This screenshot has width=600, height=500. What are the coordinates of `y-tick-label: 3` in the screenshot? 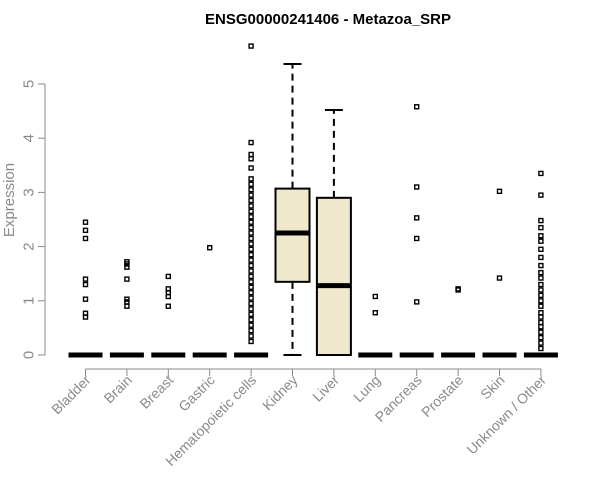 It's located at (29, 192).